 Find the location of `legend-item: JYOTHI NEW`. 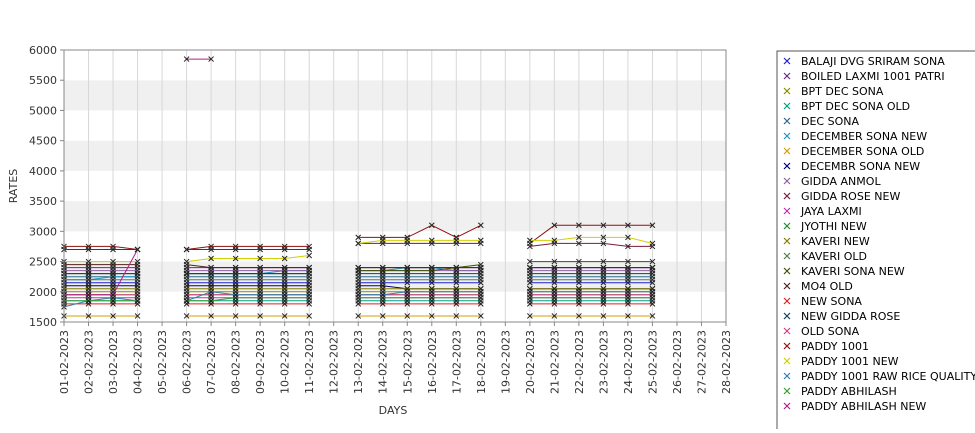

legend-item: JYOTHI NEW is located at coordinates (825, 226).